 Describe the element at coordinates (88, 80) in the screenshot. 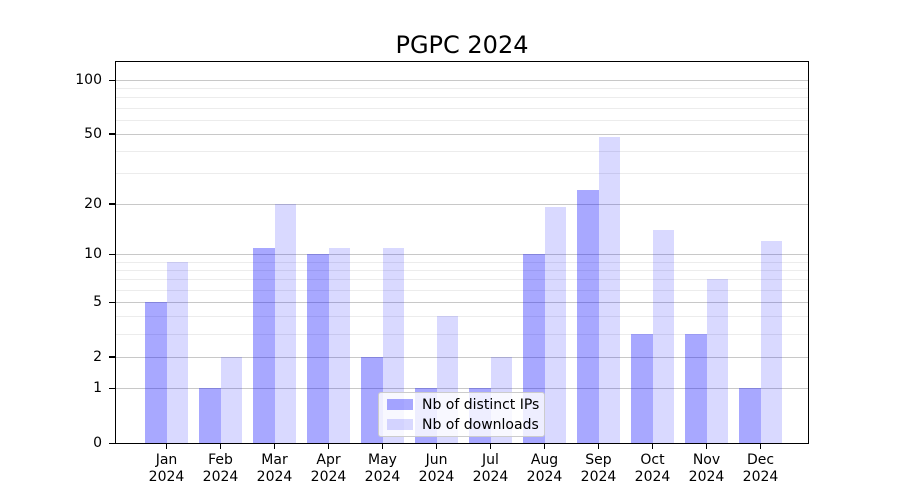

I see `y-axis-tick-label: 100` at that location.